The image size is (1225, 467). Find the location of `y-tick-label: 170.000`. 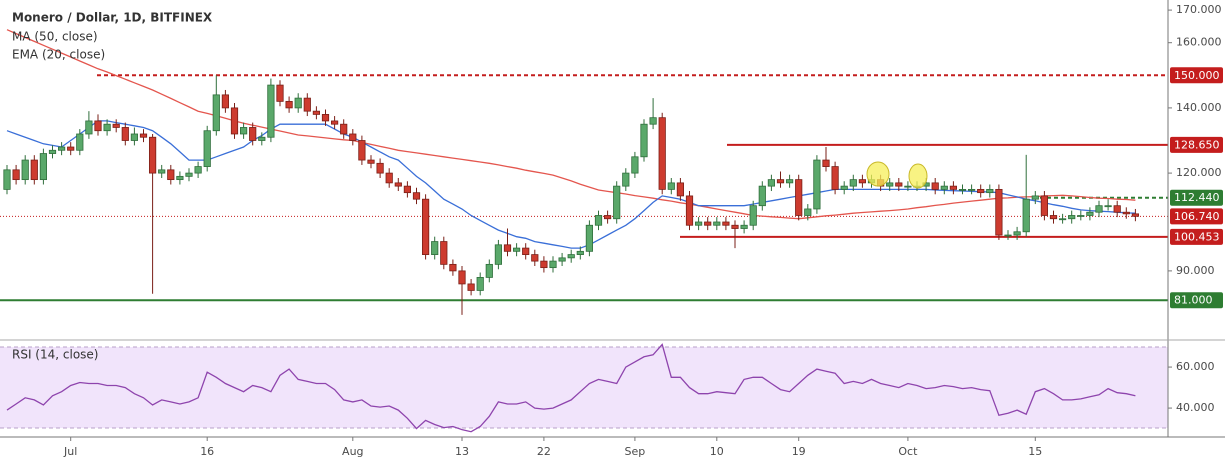

y-tick-label: 170.000 is located at coordinates (1199, 9).